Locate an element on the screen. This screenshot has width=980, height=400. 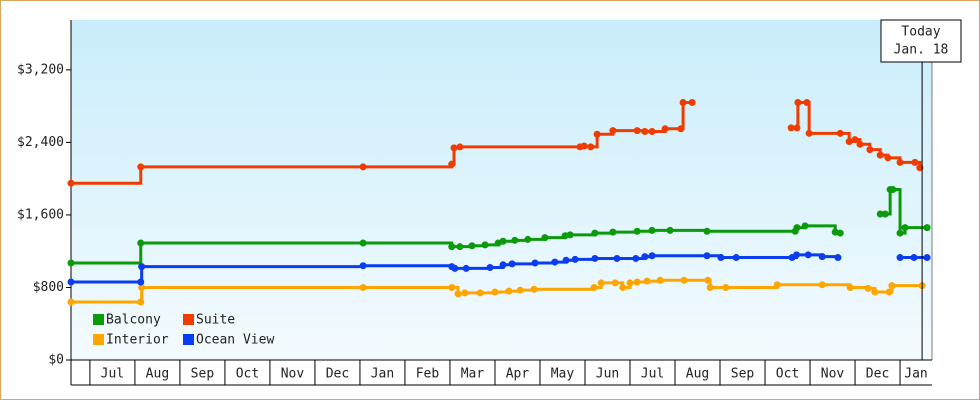
legend-label: Ocean View is located at coordinates (235, 340).